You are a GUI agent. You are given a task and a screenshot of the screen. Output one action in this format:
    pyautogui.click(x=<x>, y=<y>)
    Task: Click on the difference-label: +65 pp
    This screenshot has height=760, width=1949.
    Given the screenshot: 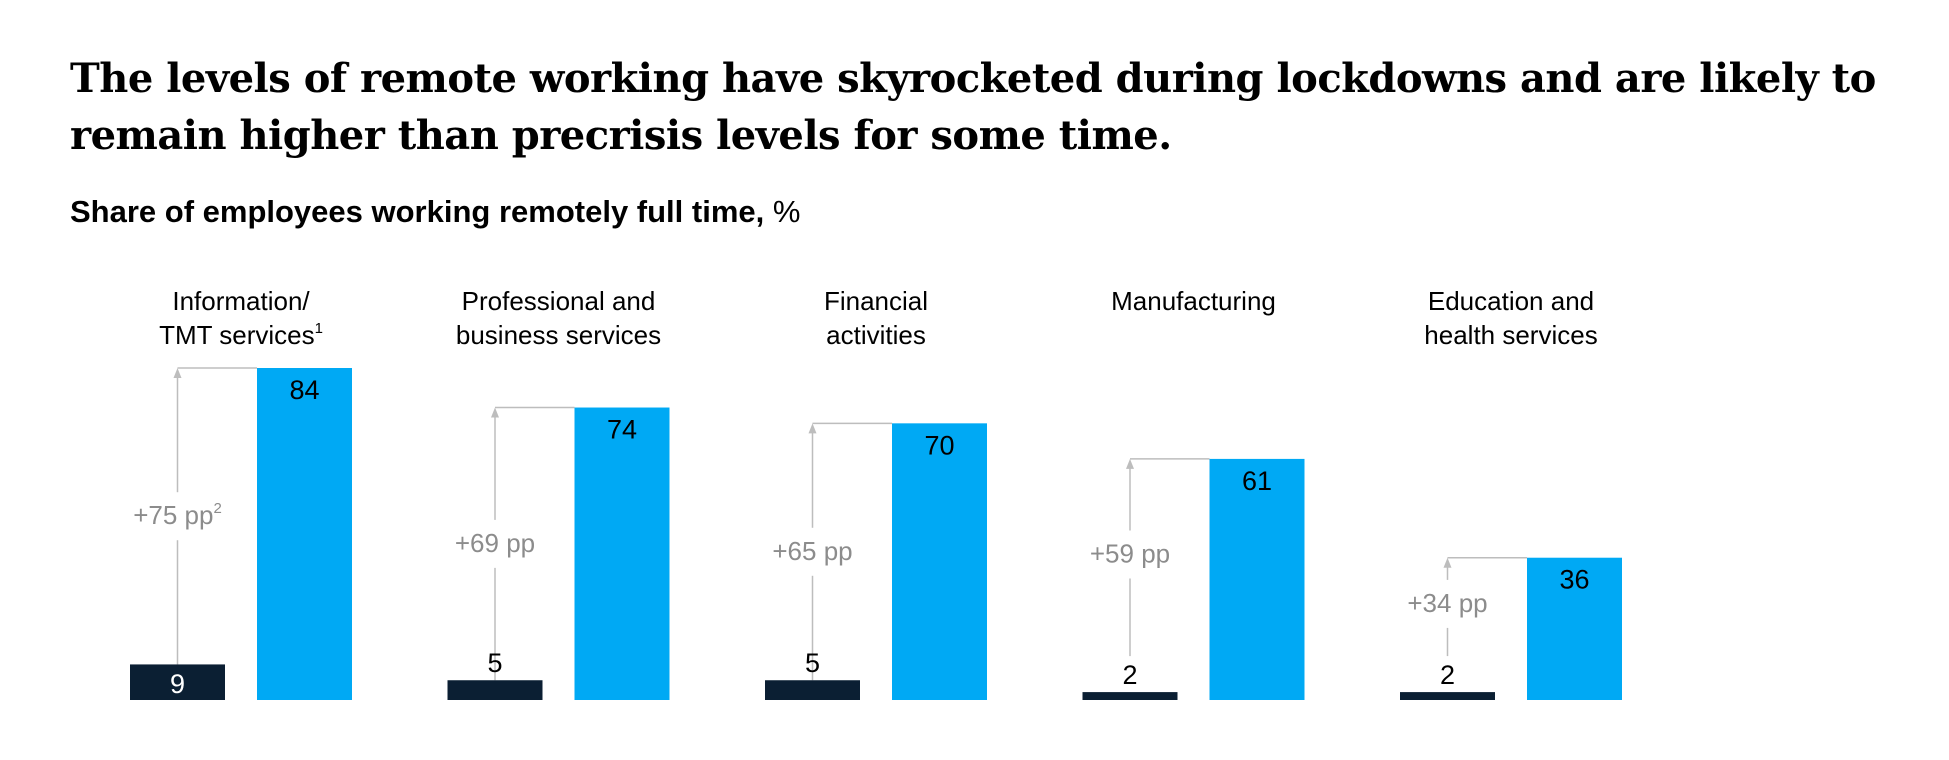 What is the action you would take?
    pyautogui.click(x=812, y=551)
    